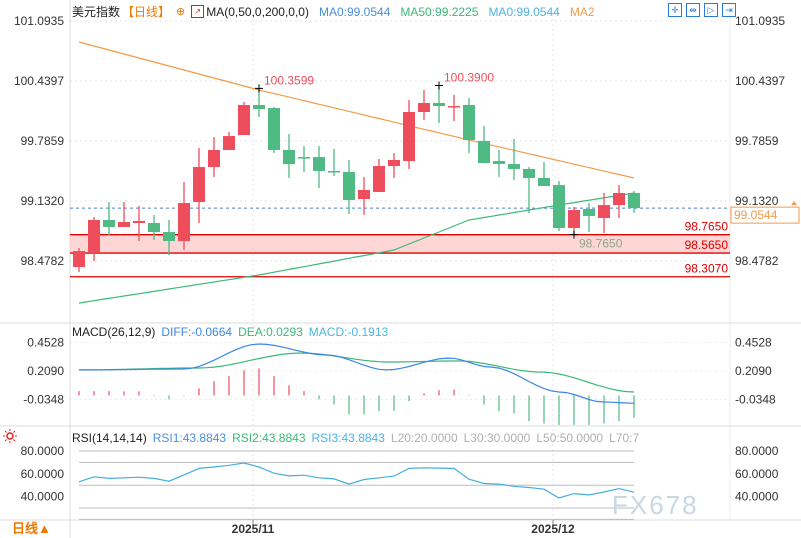 Image resolution: width=801 pixels, height=538 pixels. Describe the element at coordinates (757, 497) in the screenshot. I see `rsi-axis-label-right: 40.0000` at that location.